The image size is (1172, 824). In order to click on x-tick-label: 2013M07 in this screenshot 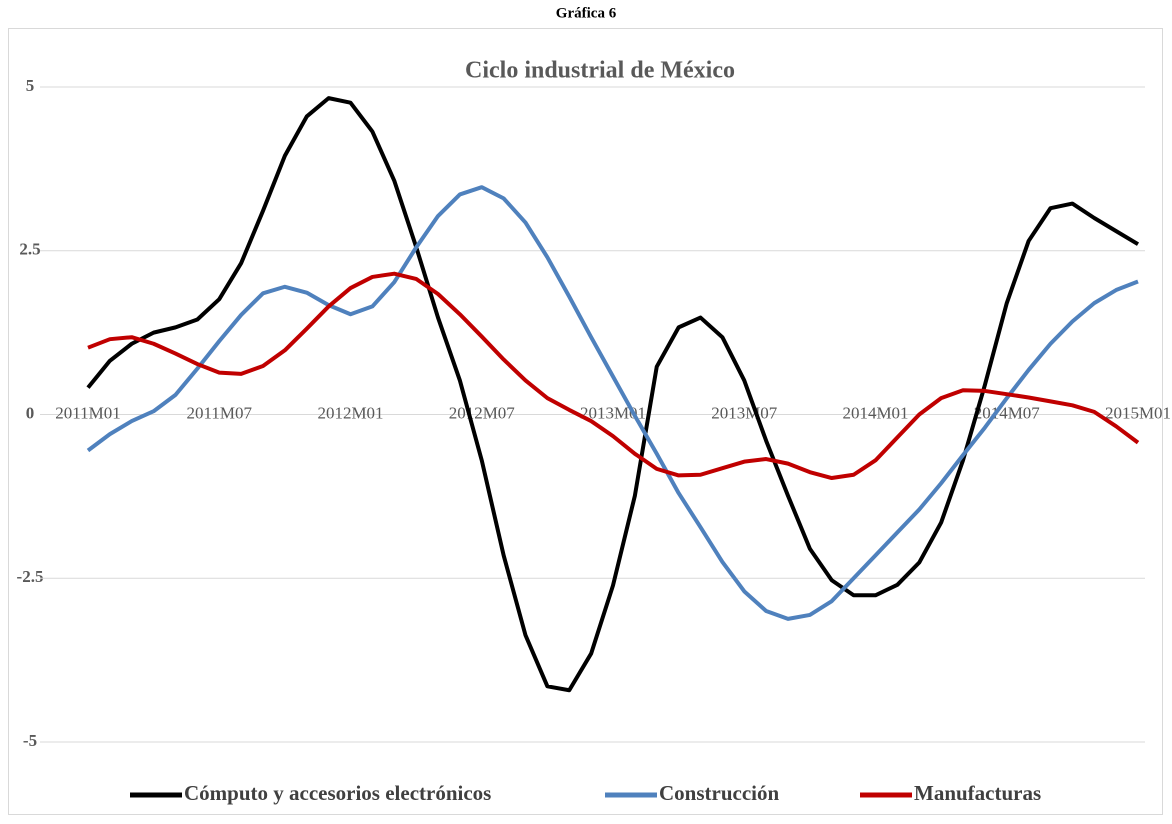, I will do `click(744, 412)`.